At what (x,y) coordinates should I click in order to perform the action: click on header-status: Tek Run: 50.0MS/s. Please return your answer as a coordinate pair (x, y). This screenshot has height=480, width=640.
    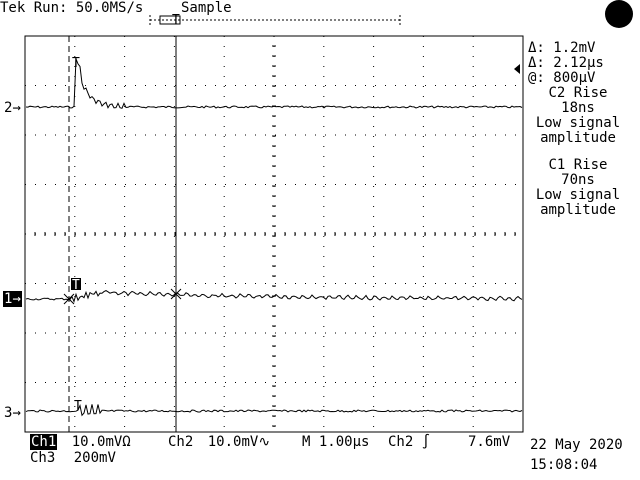
    Looking at the image, I should click on (71, 8).